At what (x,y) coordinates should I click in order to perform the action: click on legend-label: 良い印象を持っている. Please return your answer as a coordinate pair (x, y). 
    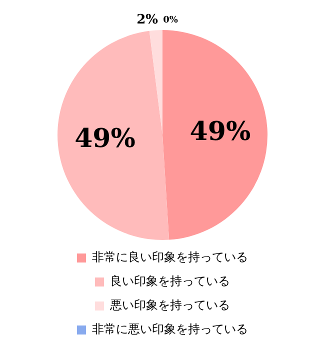
    Looking at the image, I should click on (170, 281).